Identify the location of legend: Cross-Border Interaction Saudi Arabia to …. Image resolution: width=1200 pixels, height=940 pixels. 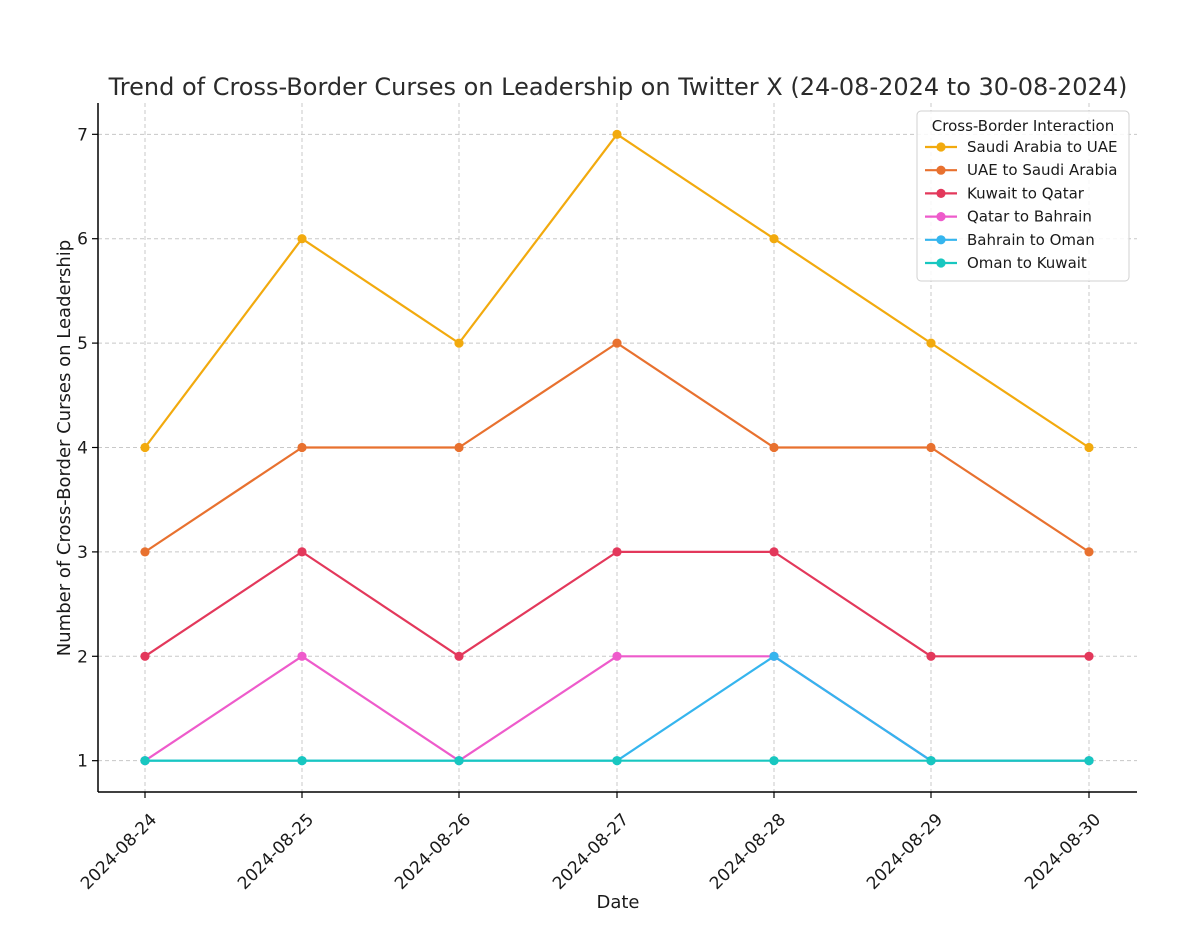
(1023, 196).